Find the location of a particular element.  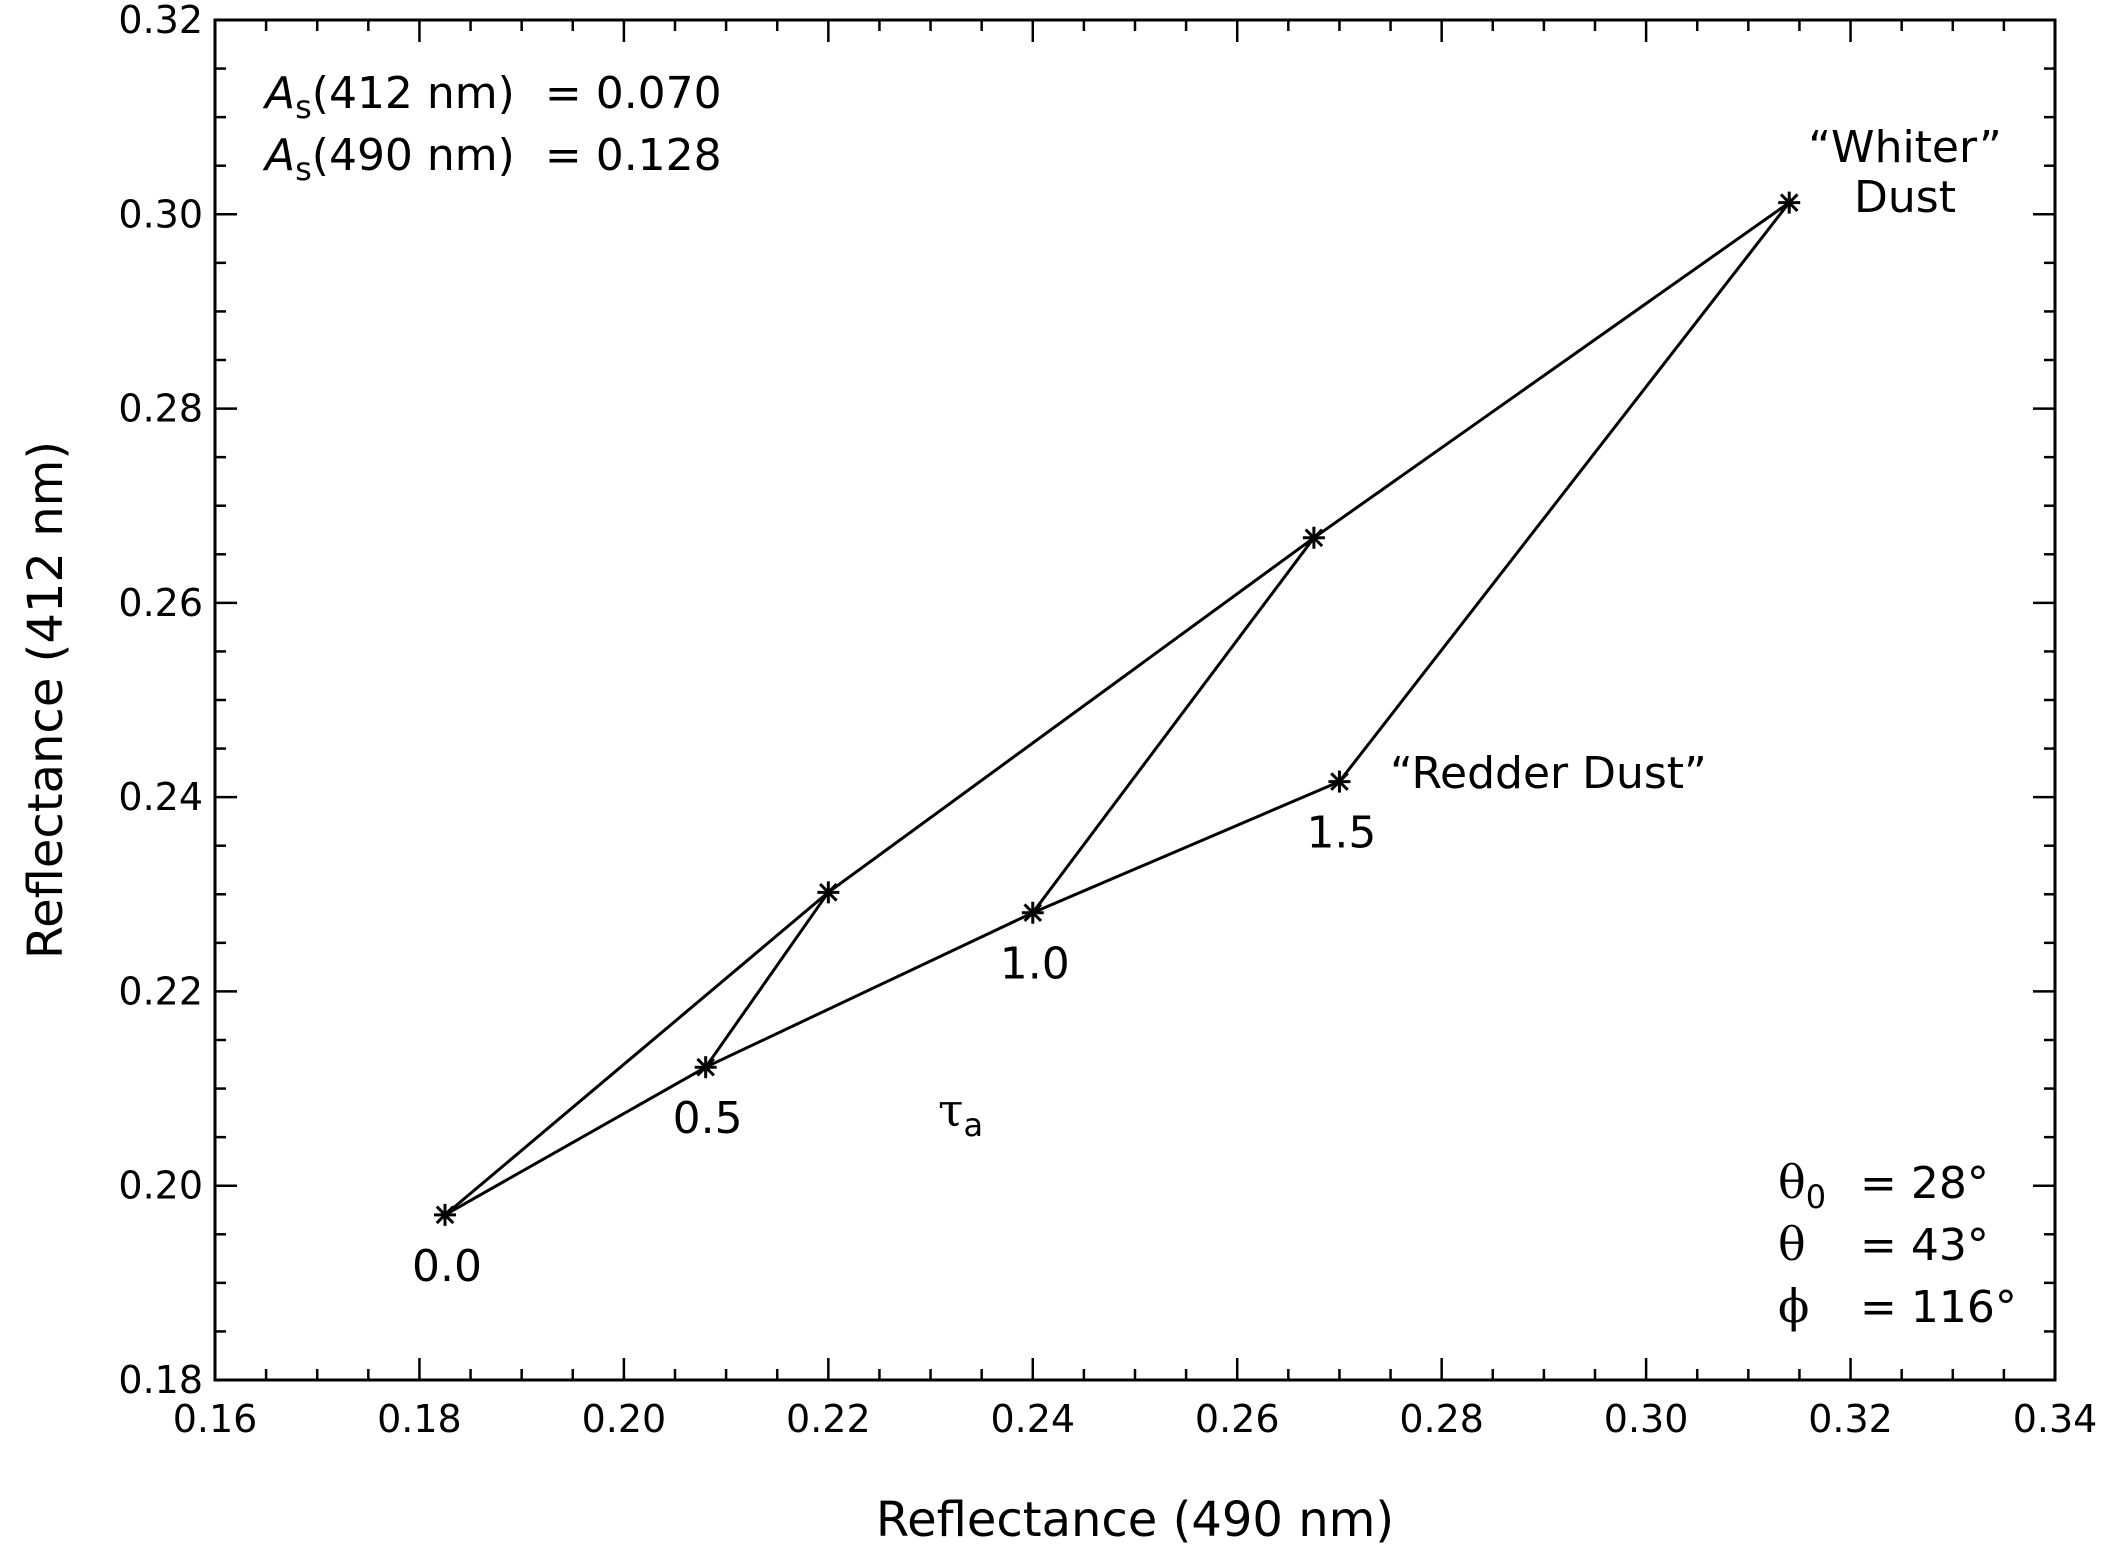

as490-annotation: As(490 nm) = 0.128 is located at coordinates (492, 159).